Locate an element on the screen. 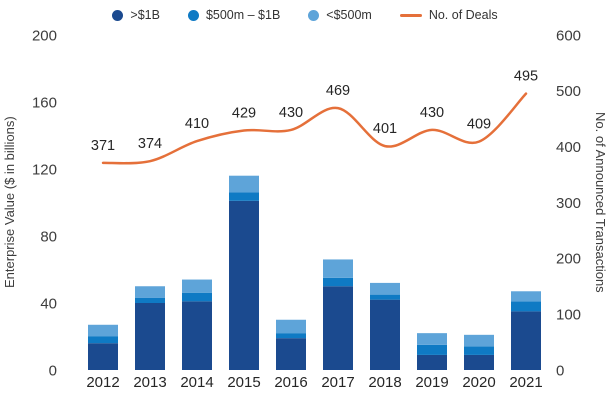 The image size is (610, 400). x-axis-label: 2017 is located at coordinates (337, 382).